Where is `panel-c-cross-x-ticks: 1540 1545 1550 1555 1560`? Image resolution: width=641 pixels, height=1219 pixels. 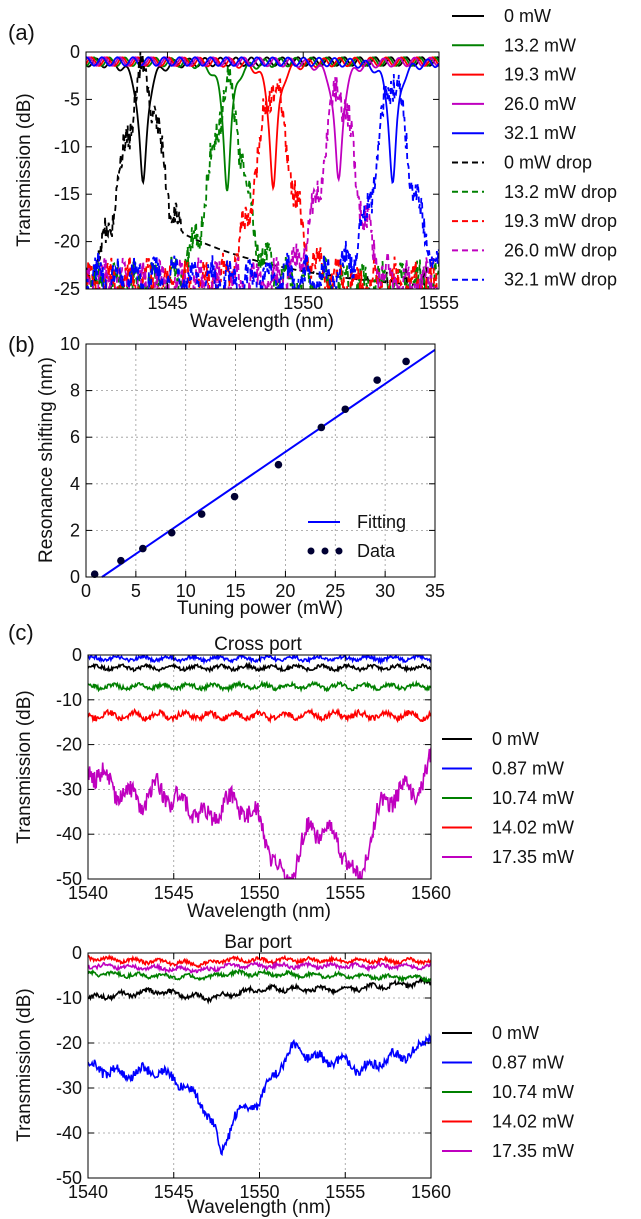 panel-c-cross-x-ticks: 1540 1545 1550 1555 1560 is located at coordinates (259, 779).